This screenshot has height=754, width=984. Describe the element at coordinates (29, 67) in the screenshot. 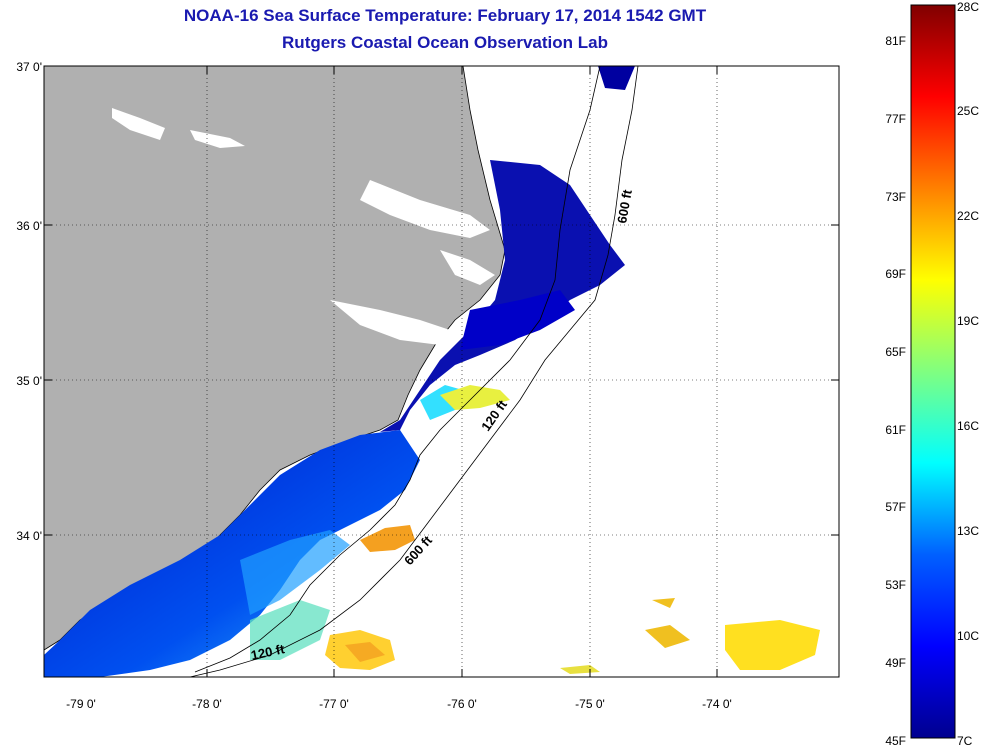

I see `lat-label: 37 0'` at that location.